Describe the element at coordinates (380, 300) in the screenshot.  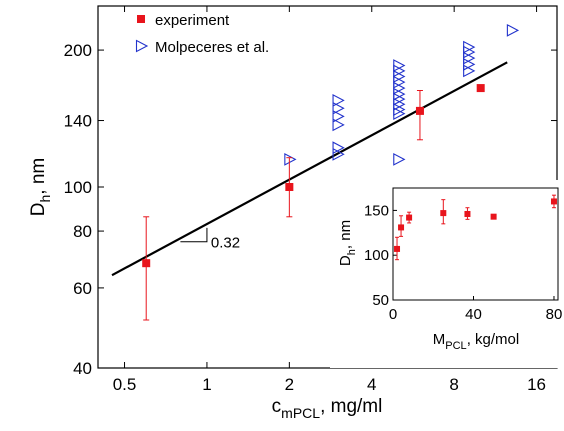
I see `inset-y-tick-label: 50` at that location.